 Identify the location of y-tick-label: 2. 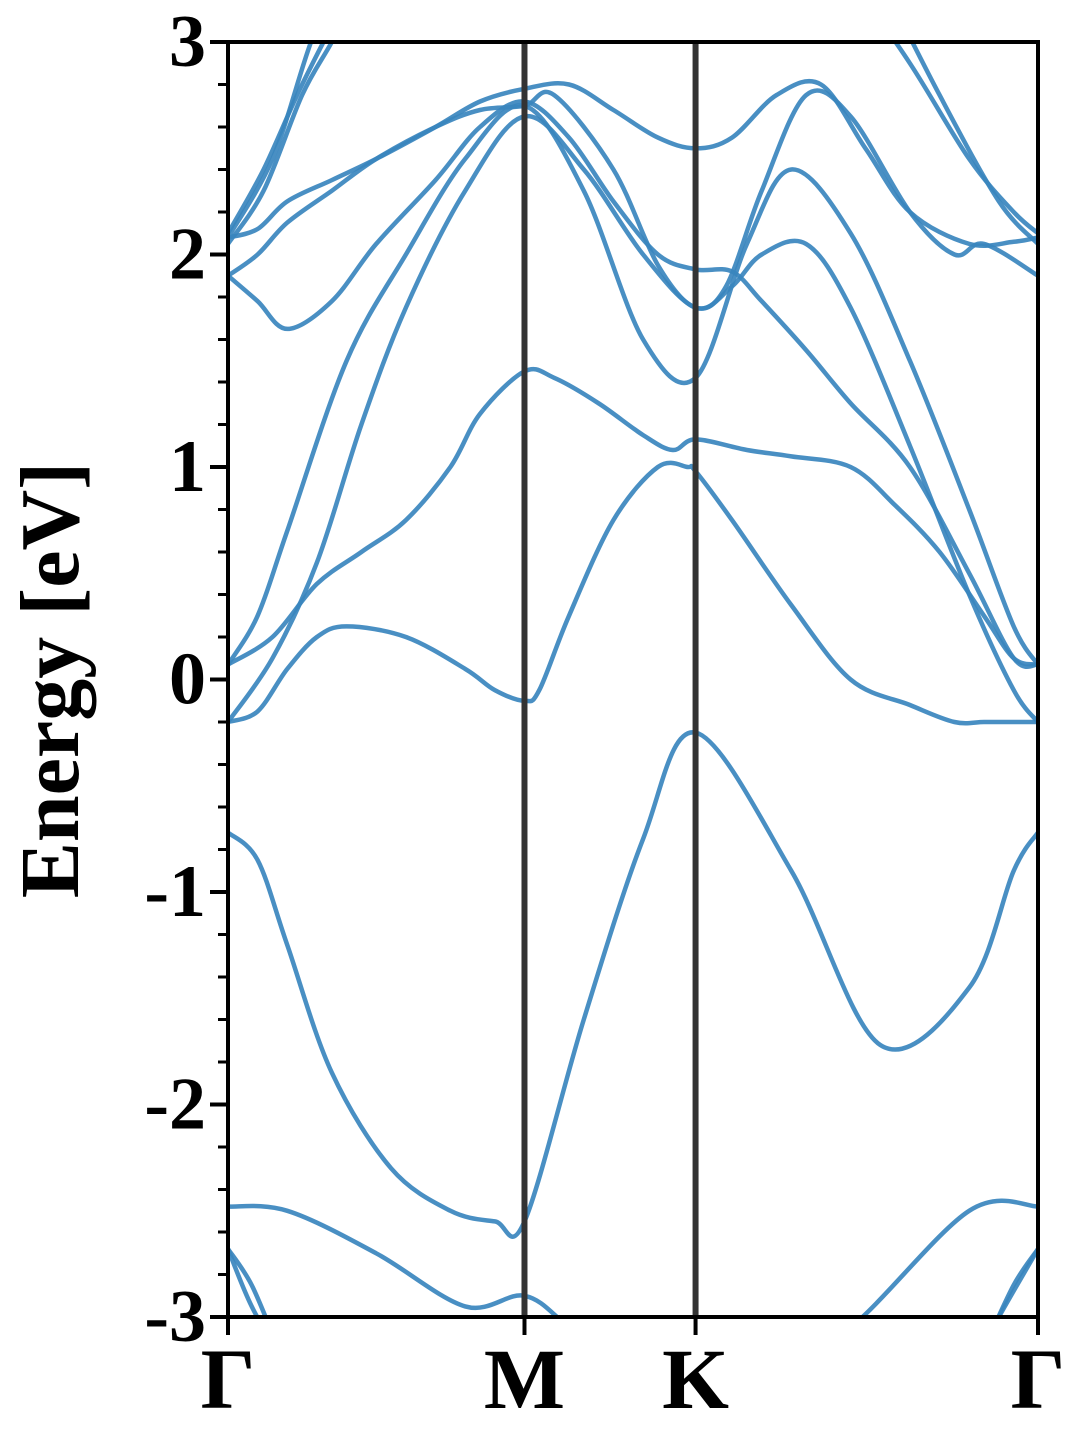
(187, 255).